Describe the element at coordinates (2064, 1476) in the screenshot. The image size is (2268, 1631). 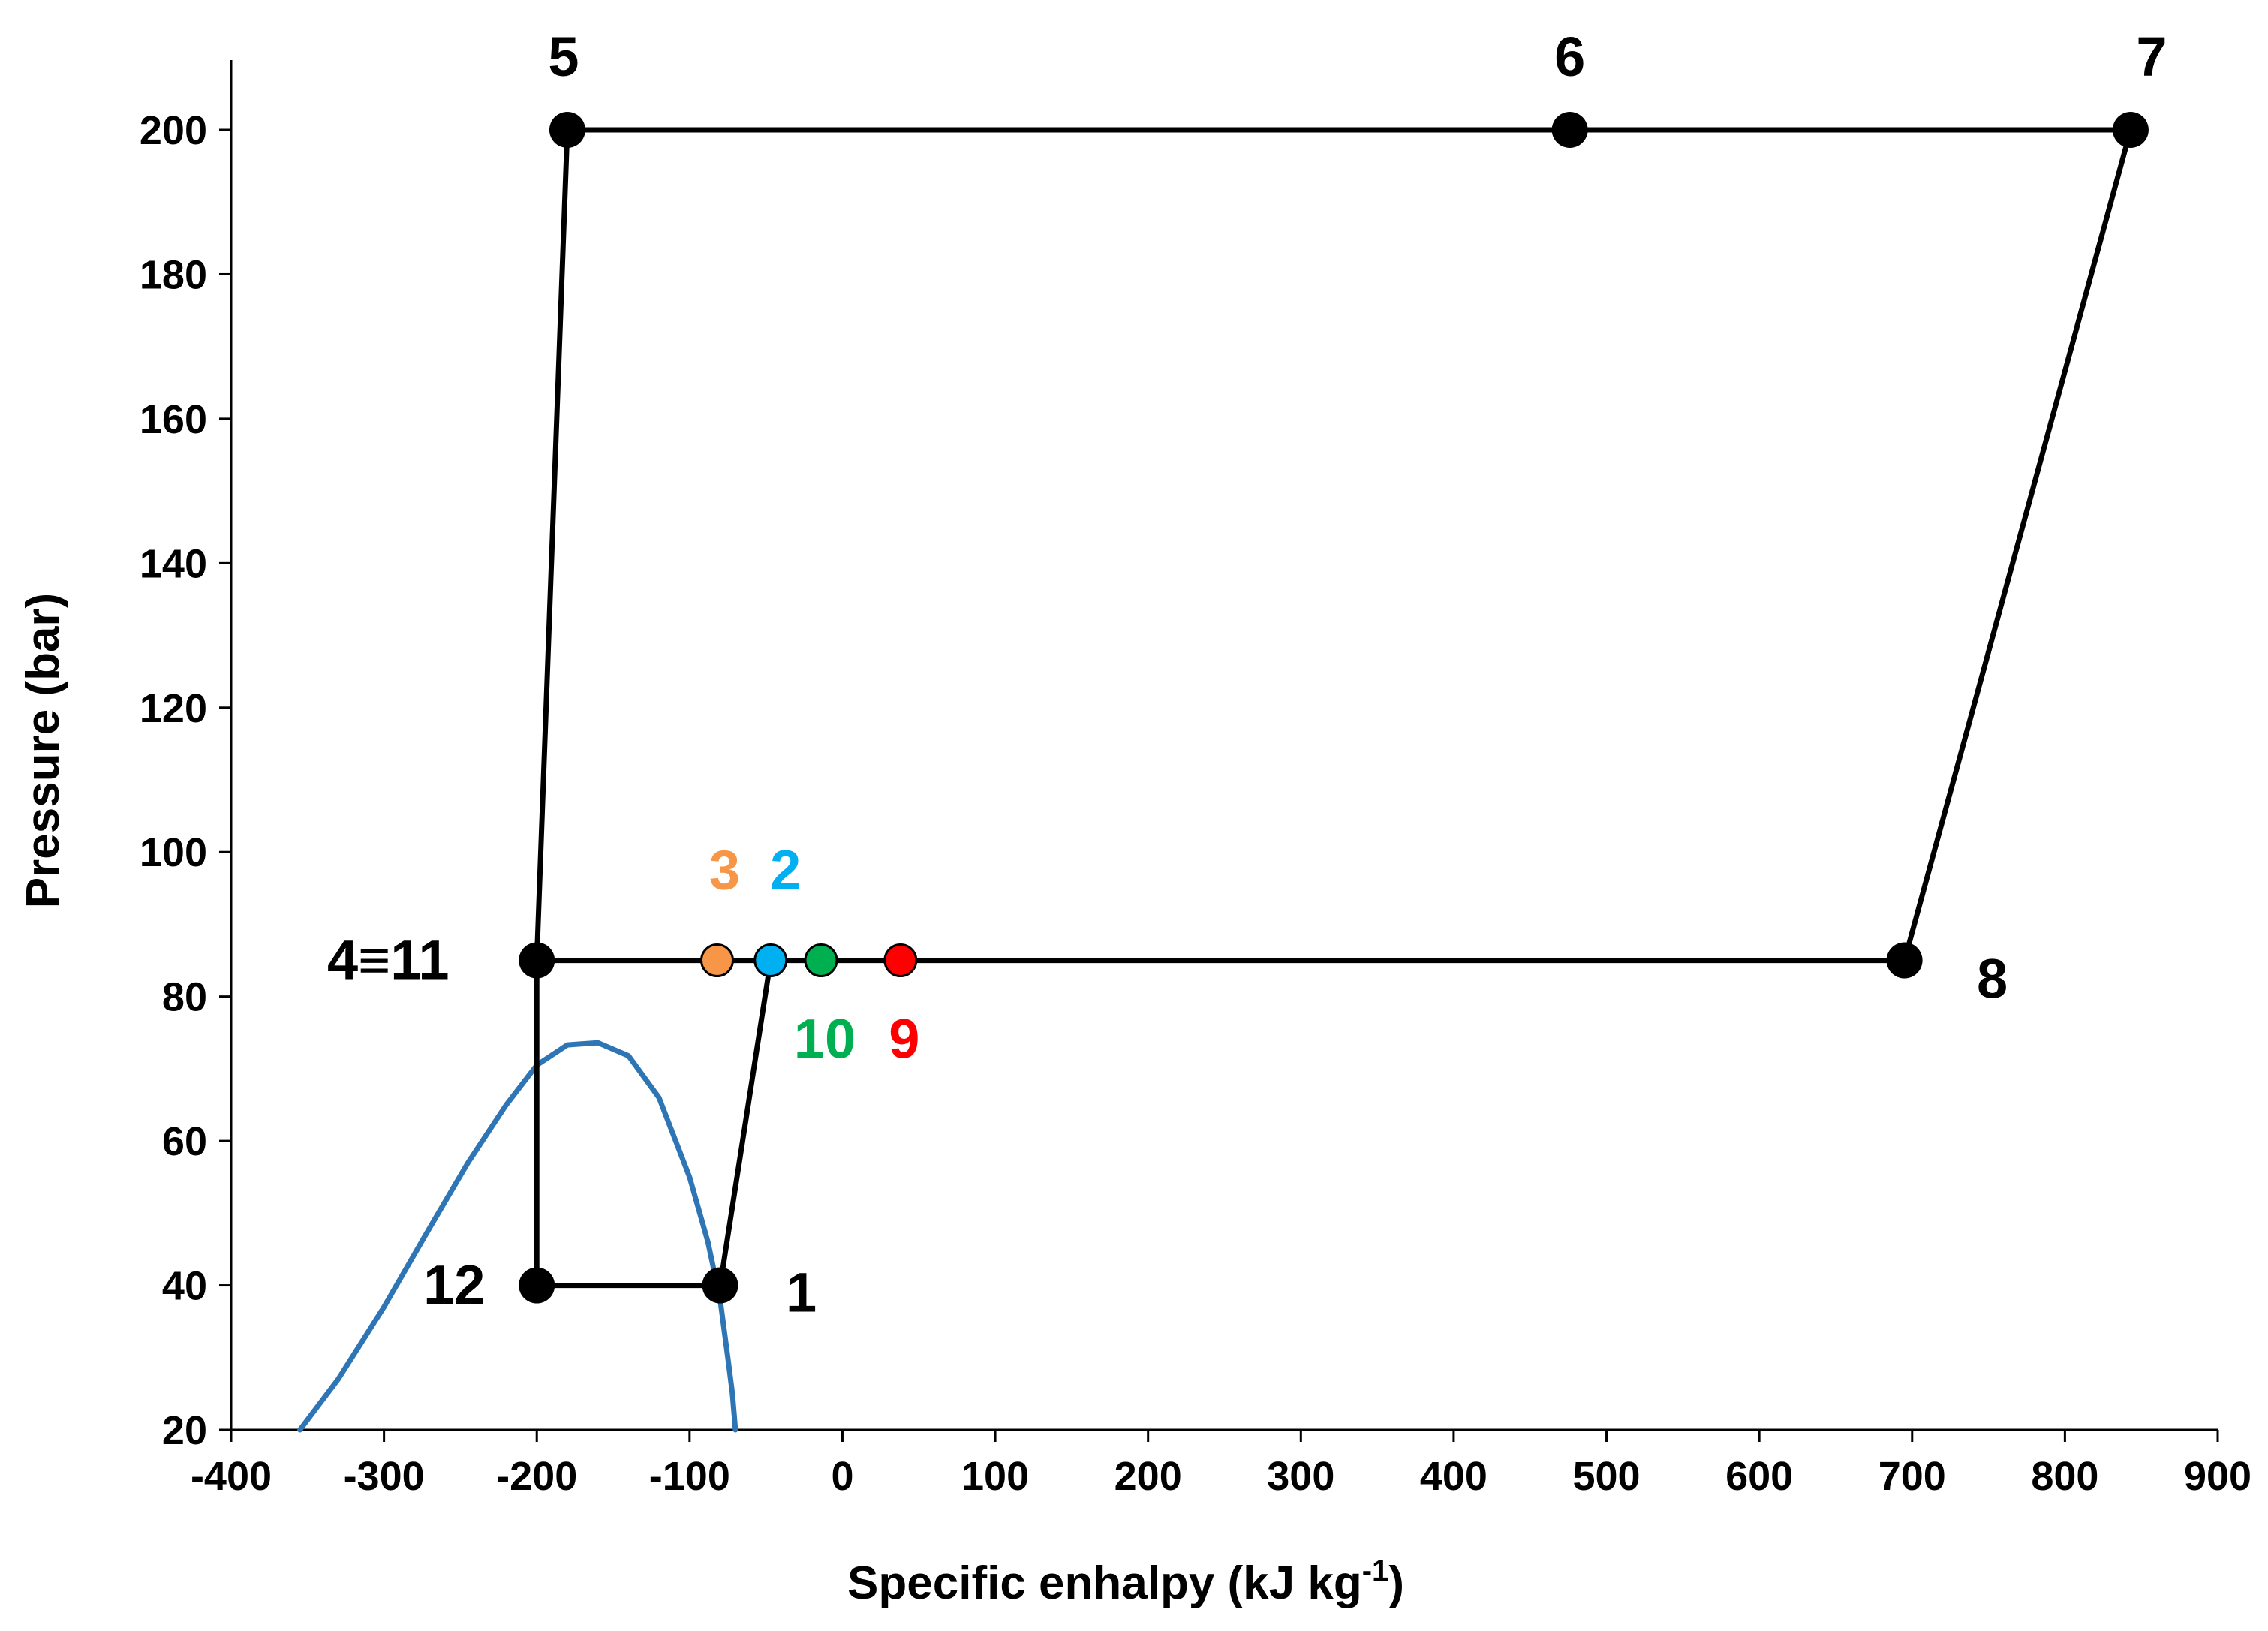
I see `x-tick-label: 800` at that location.